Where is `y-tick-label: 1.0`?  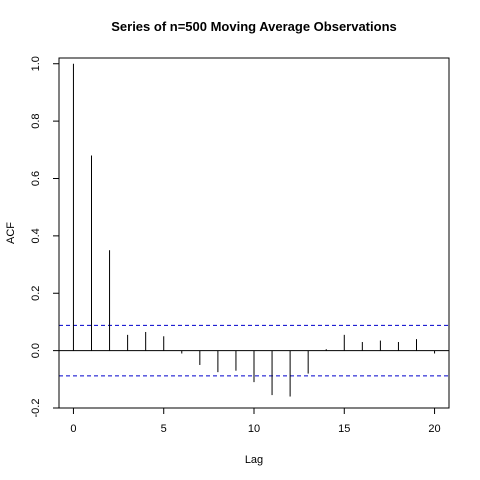
y-tick-label: 1.0 is located at coordinates (36, 63).